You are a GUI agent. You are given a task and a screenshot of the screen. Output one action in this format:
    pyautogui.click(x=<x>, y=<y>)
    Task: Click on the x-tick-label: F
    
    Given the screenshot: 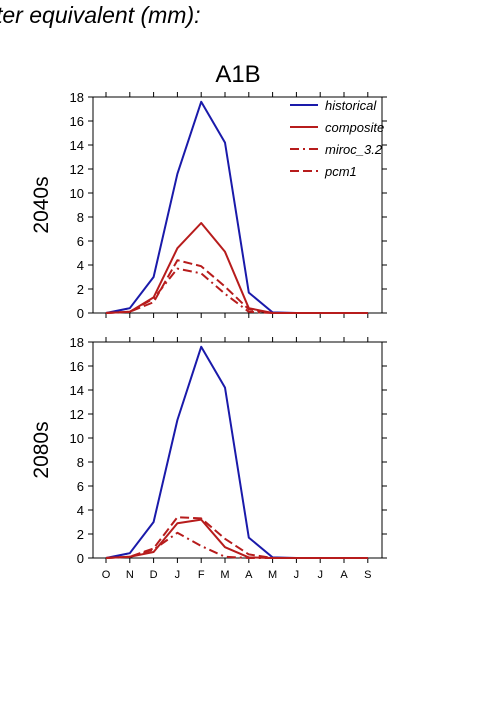 What is the action you would take?
    pyautogui.click(x=201, y=575)
    